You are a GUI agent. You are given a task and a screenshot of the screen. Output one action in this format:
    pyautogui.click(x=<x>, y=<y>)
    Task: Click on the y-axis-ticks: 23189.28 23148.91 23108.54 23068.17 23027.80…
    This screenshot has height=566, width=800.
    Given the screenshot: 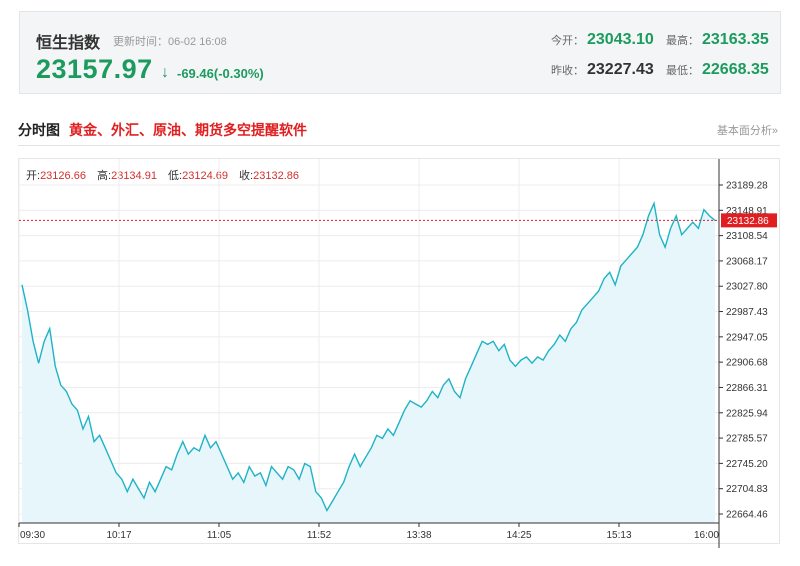 What is the action you would take?
    pyautogui.click(x=743, y=351)
    